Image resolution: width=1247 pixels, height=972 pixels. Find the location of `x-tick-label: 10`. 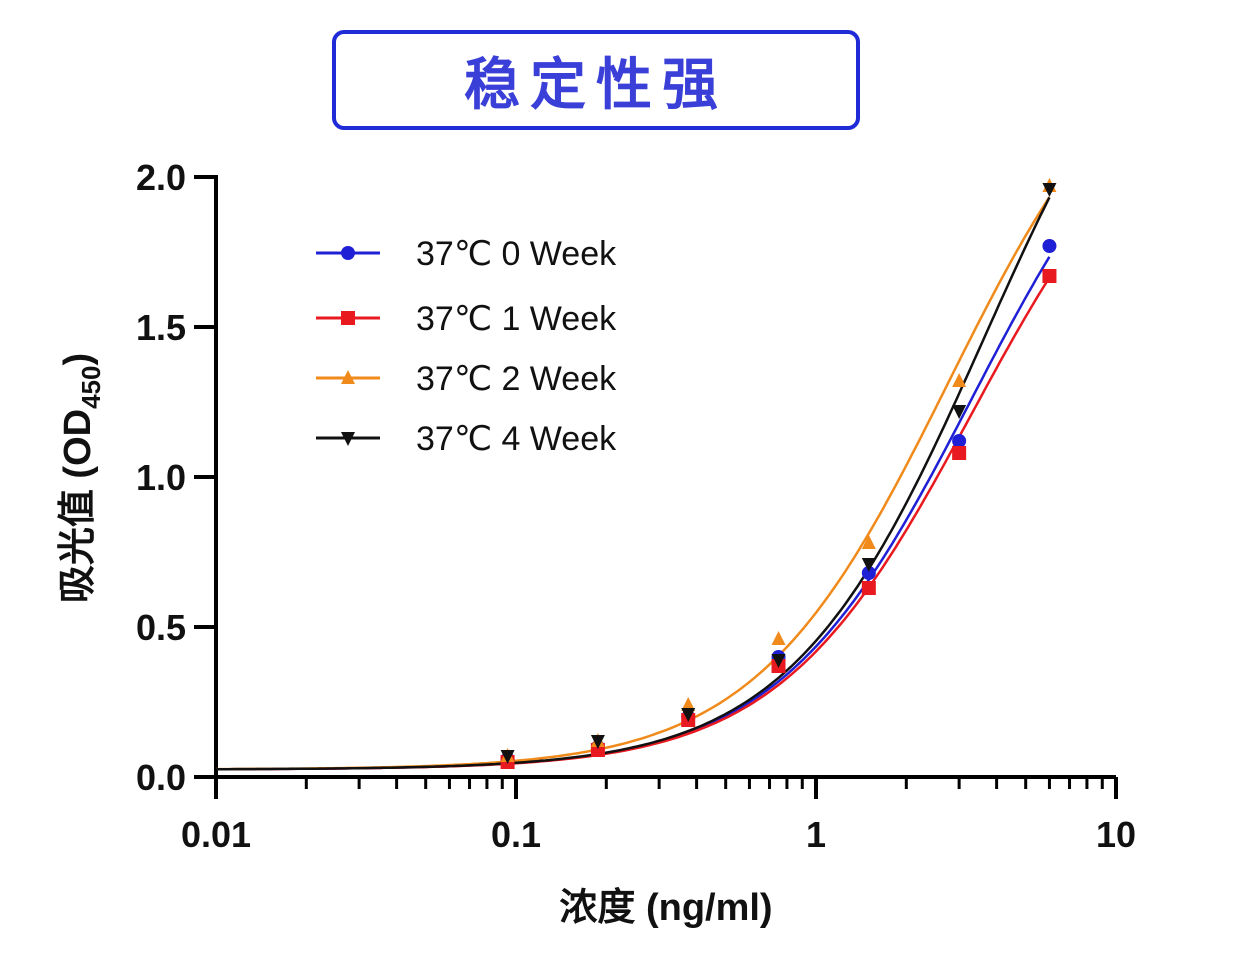

x-tick-label: 10 is located at coordinates (1116, 834).